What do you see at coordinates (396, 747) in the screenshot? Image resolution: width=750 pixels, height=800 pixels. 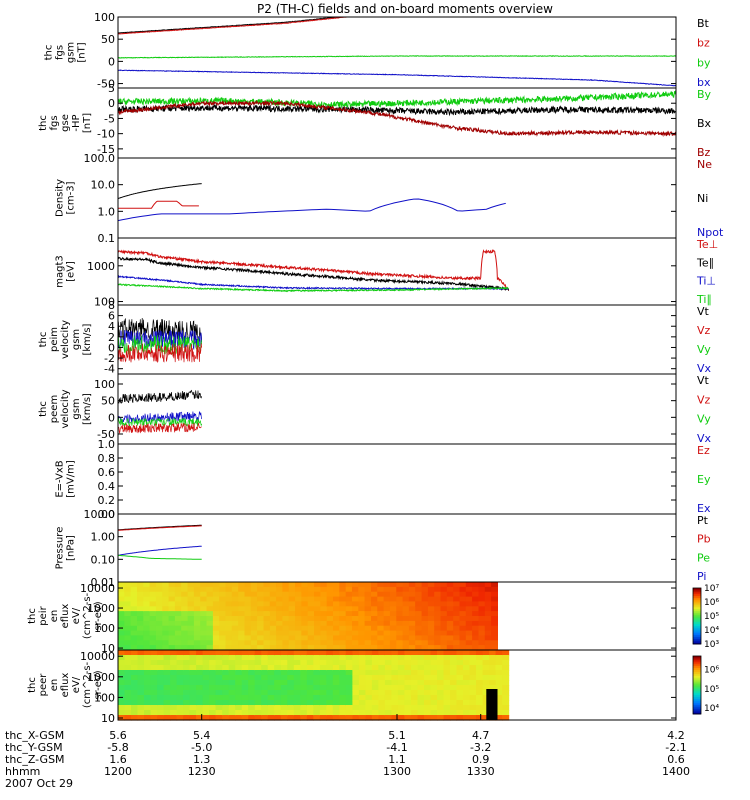 I see `time-axis-value: -4.1` at bounding box center [396, 747].